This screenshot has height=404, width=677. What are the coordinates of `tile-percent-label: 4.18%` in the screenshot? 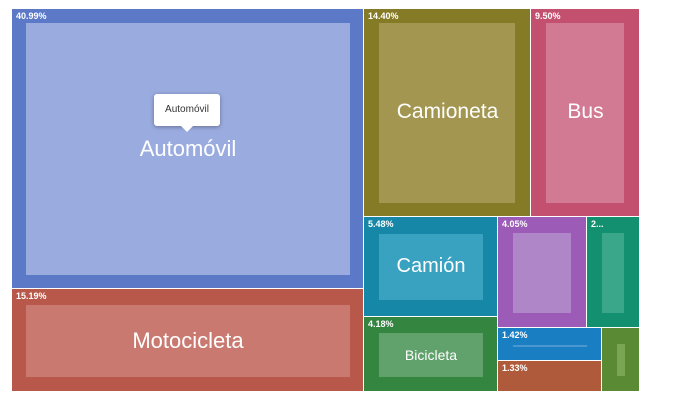 It's located at (381, 324).